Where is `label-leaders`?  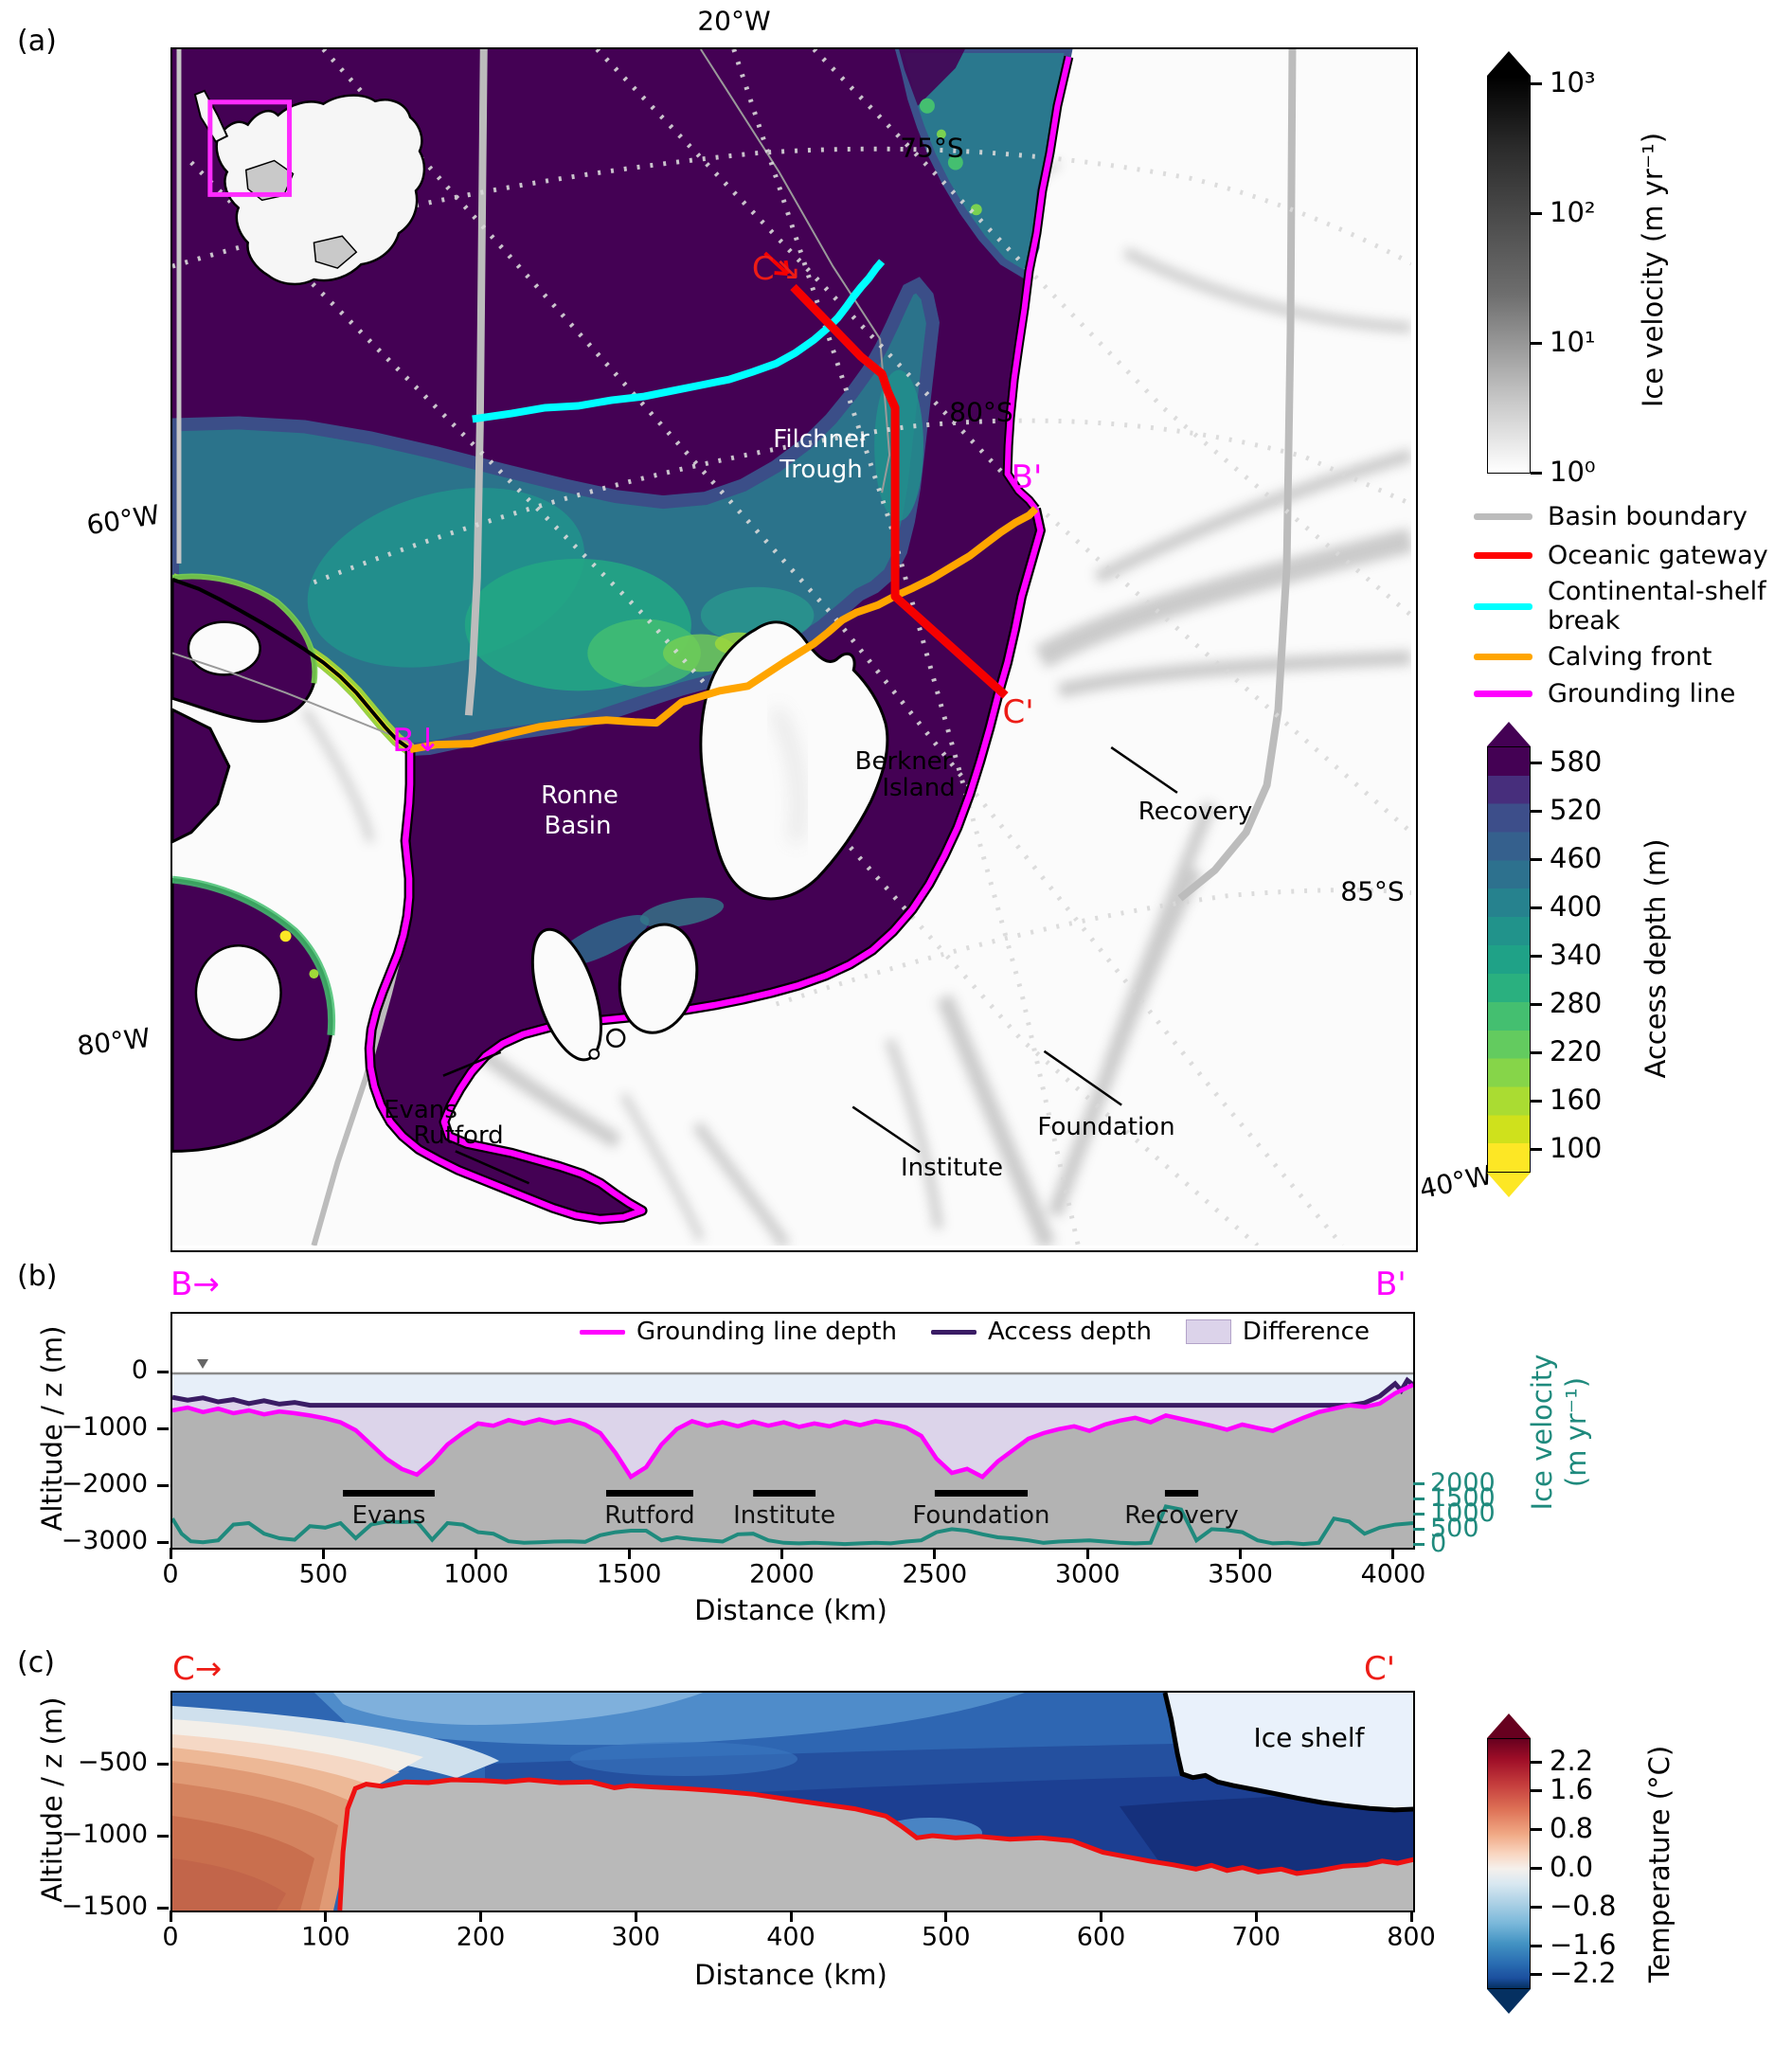
label-leaders is located at coordinates (810, 965).